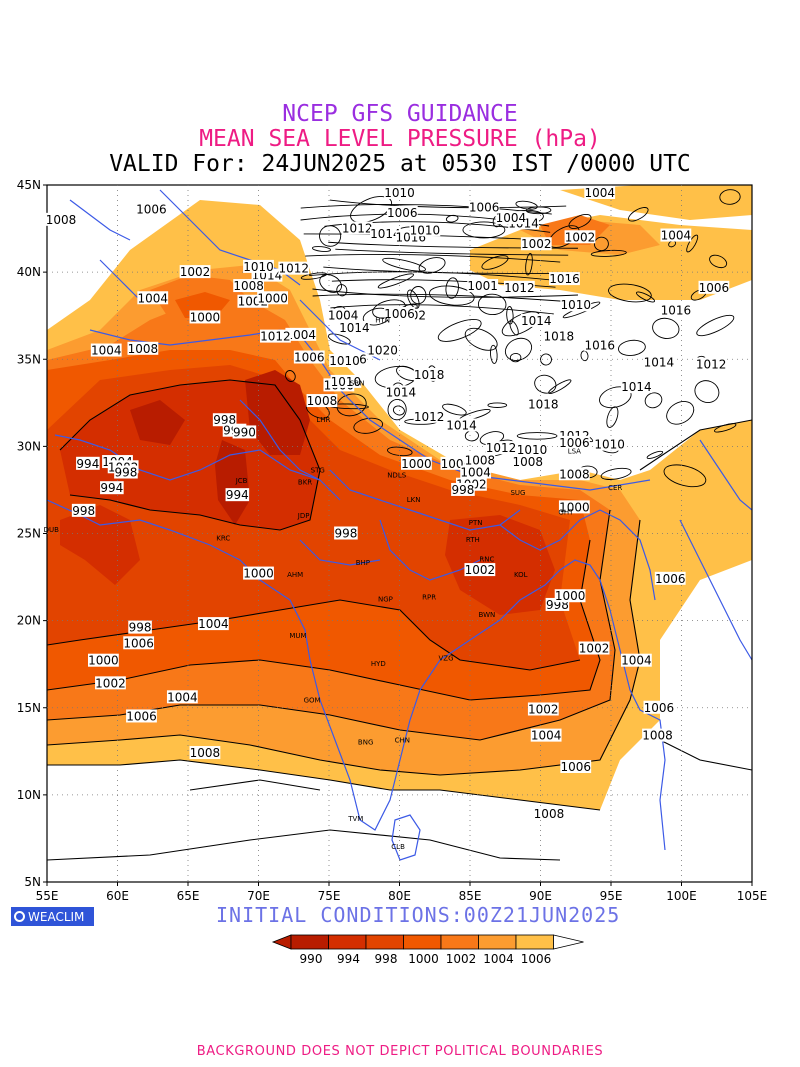 The width and height of the screenshot is (800, 1067). What do you see at coordinates (414, 500) in the screenshot?
I see `city-label: LKN` at bounding box center [414, 500].